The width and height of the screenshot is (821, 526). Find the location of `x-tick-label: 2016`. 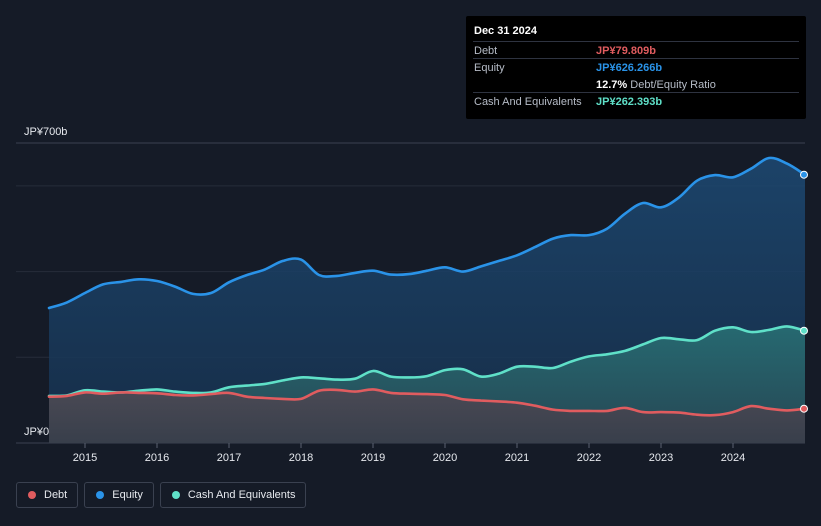

x-tick-label: 2016 is located at coordinates (157, 458).